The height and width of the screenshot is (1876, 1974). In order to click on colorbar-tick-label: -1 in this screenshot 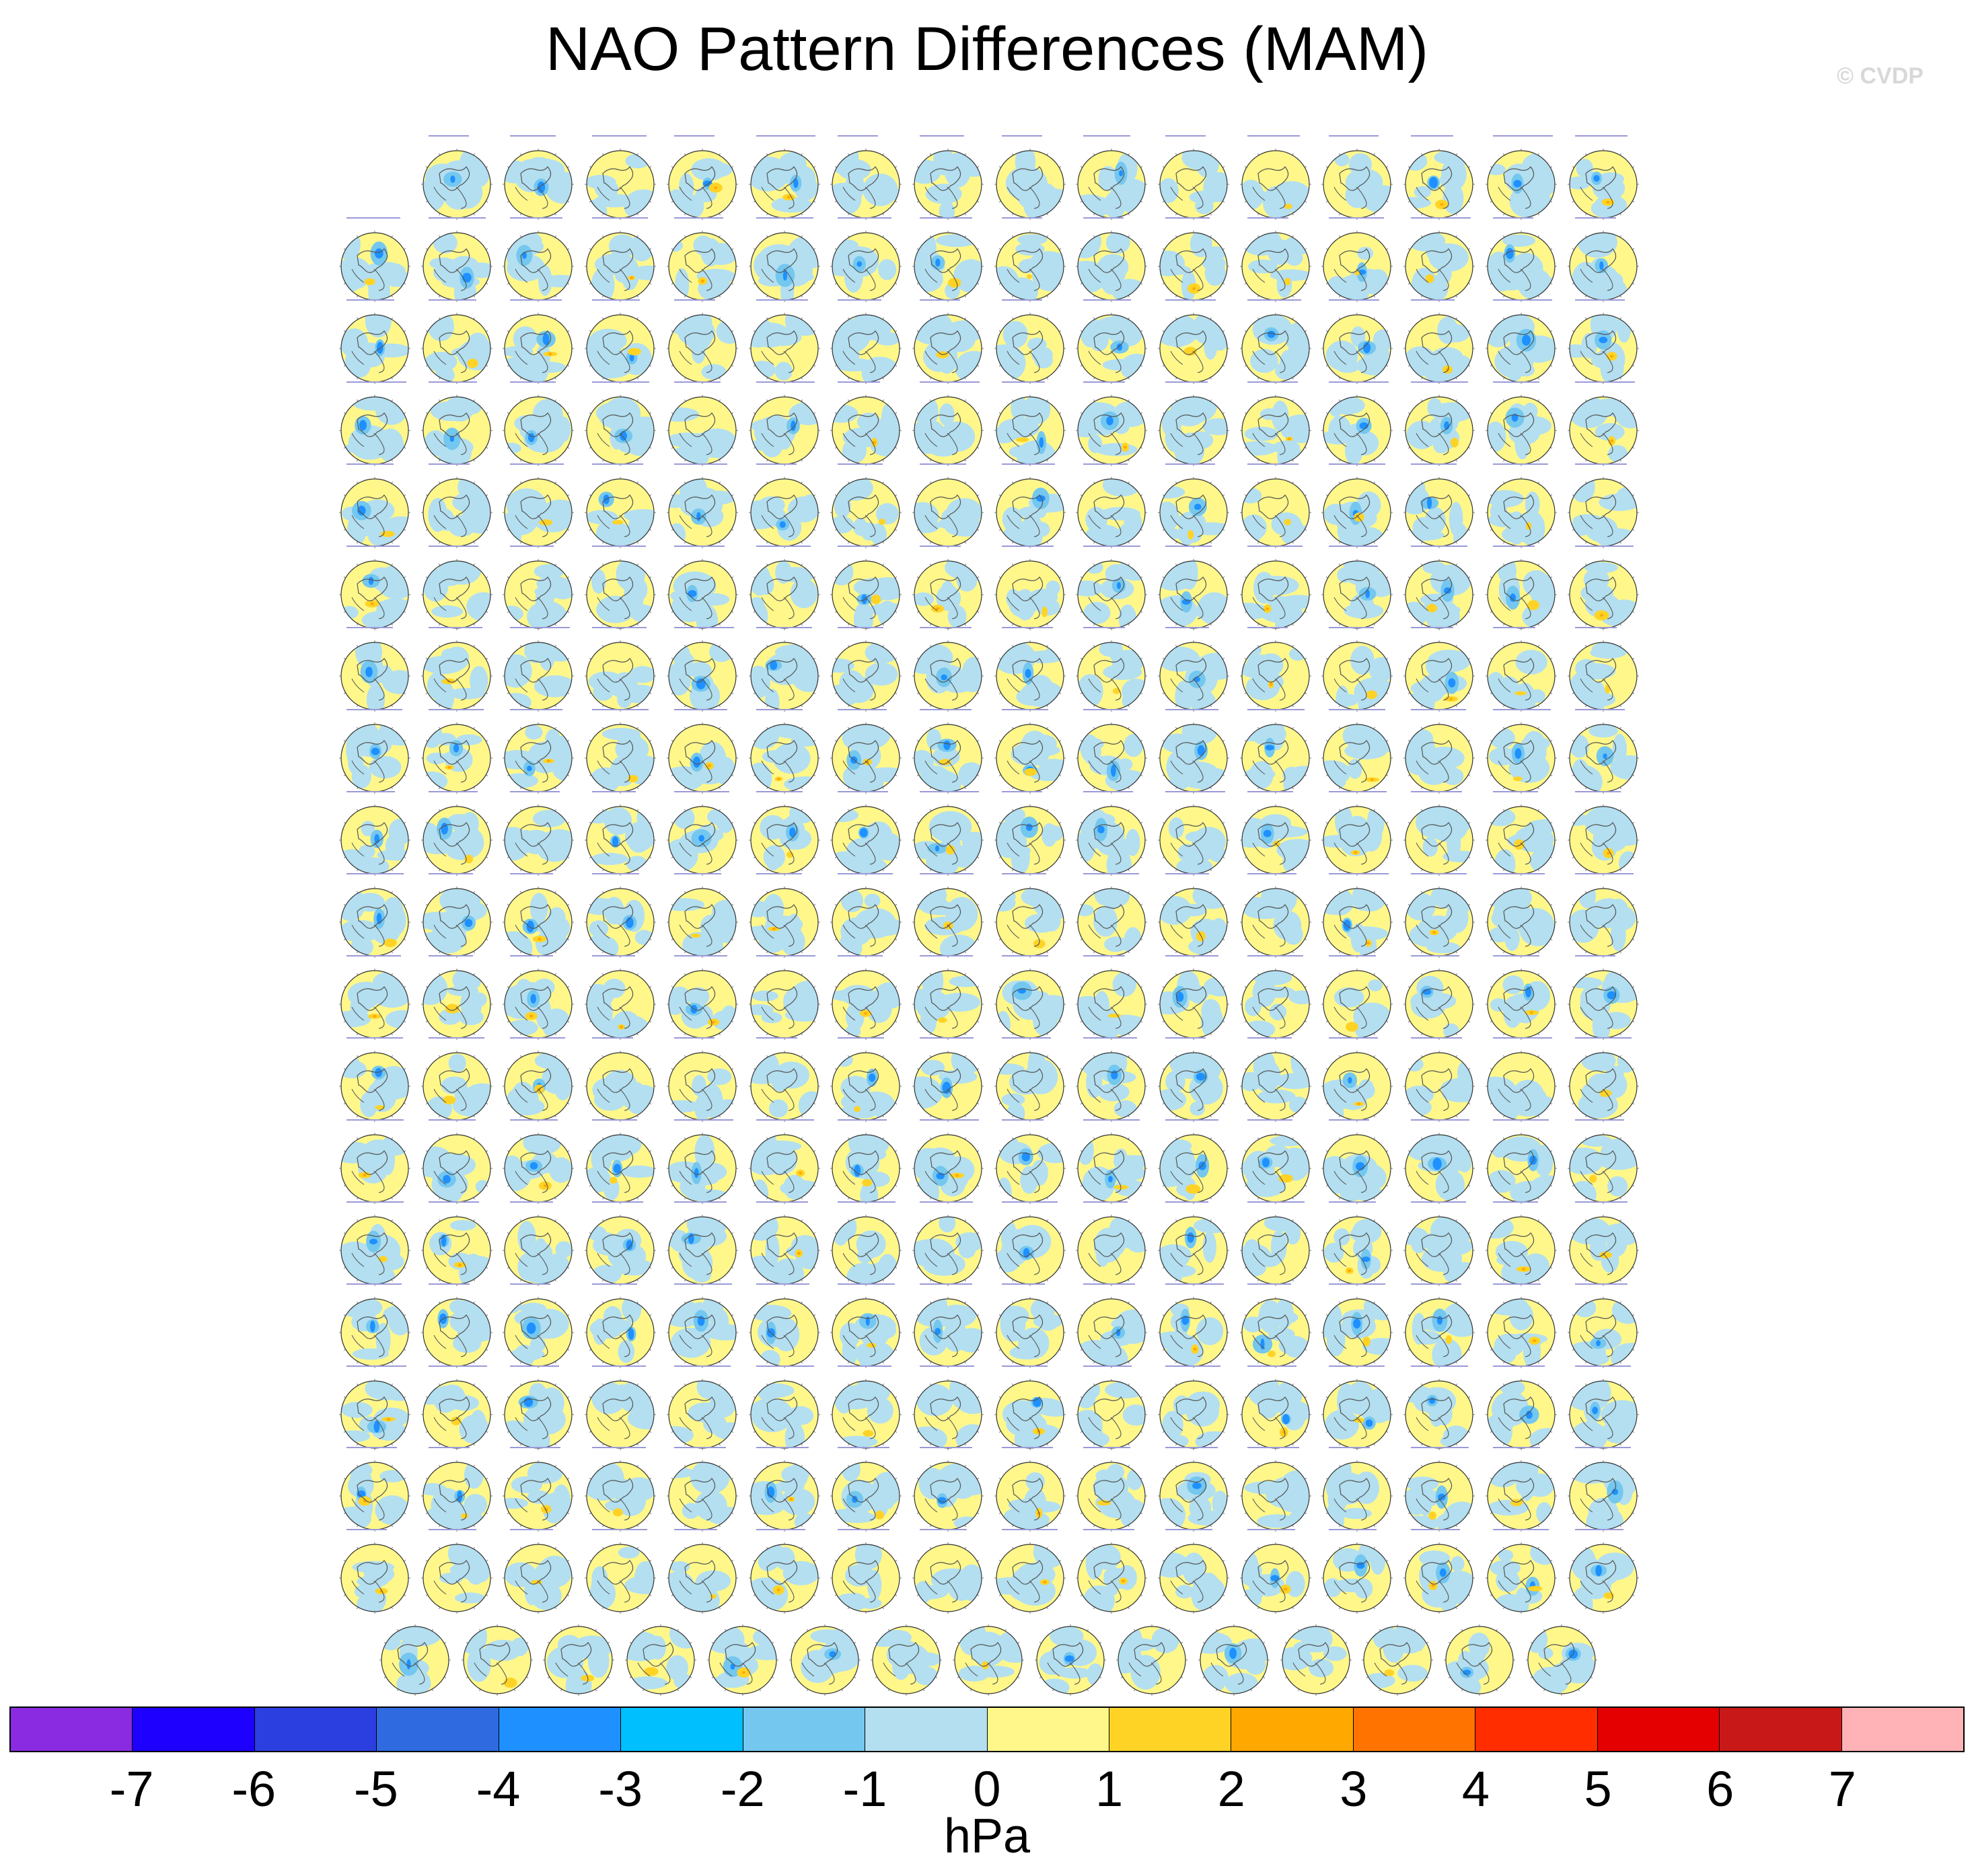, I will do `click(865, 1789)`.